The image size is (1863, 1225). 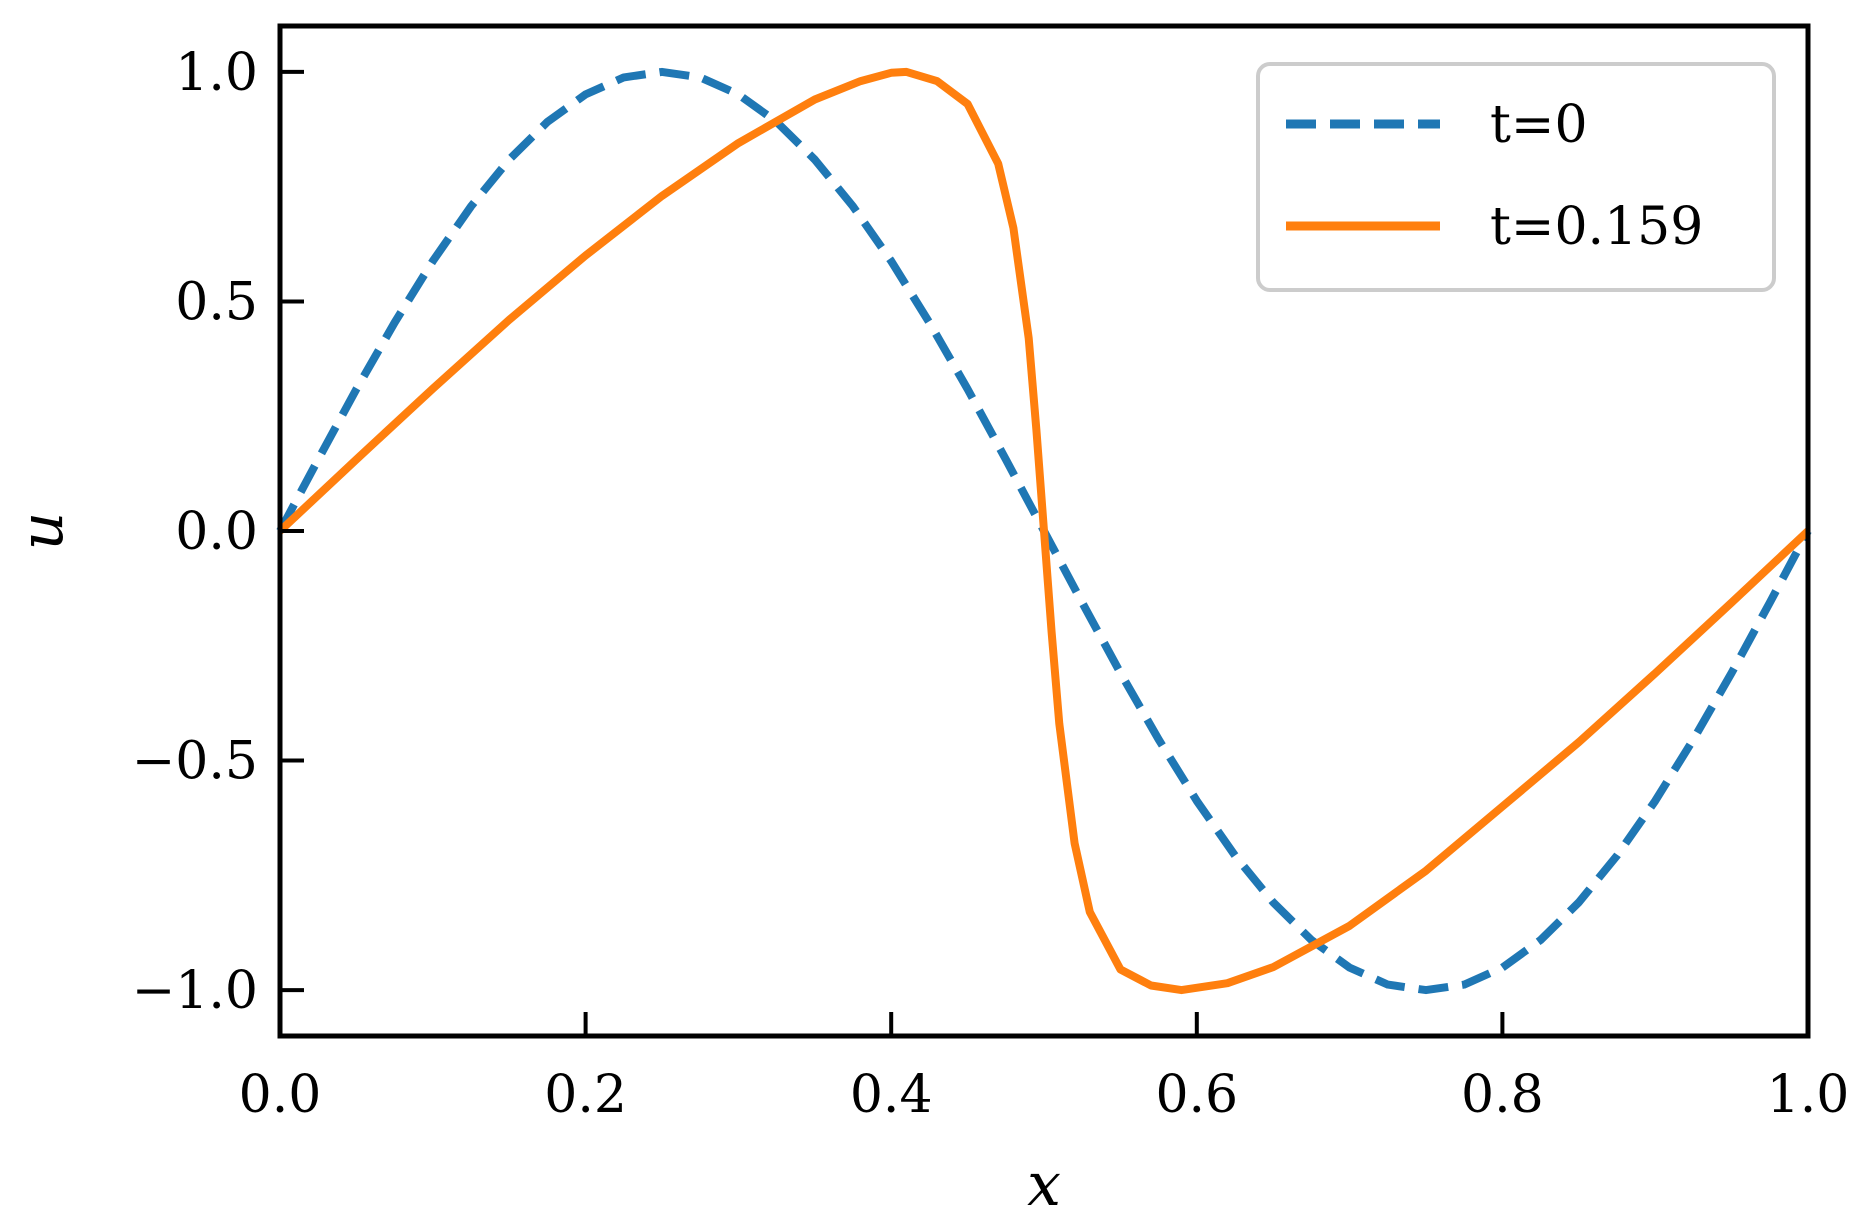 What do you see at coordinates (1808, 1095) in the screenshot?
I see `x-tick-label: 1.0` at bounding box center [1808, 1095].